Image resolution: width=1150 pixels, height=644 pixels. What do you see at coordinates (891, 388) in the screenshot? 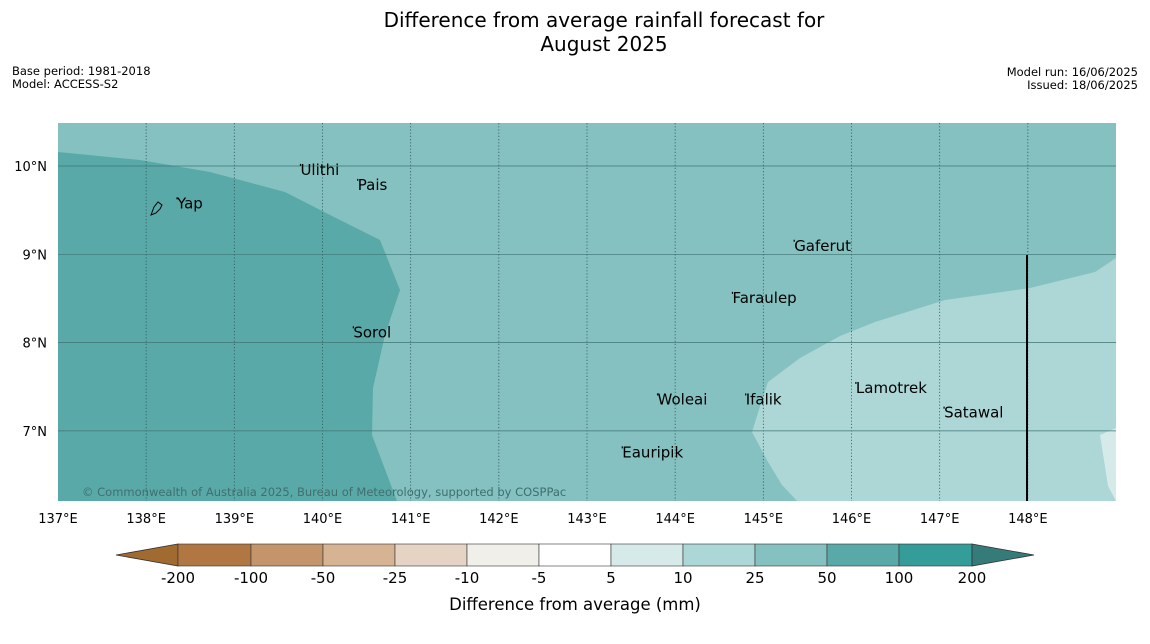
I see `place-label: Lamotrek` at bounding box center [891, 388].